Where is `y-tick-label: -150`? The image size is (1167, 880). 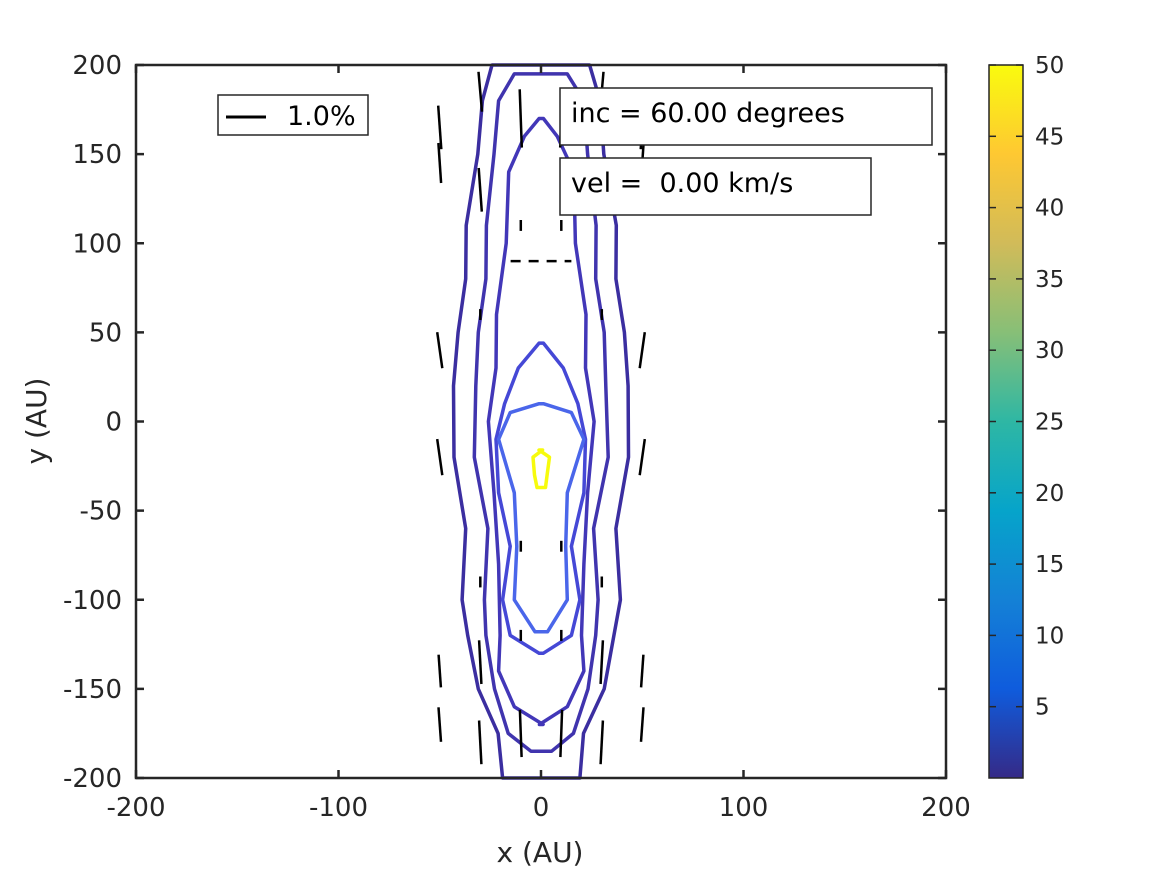 y-tick-label: -150 is located at coordinates (92, 690).